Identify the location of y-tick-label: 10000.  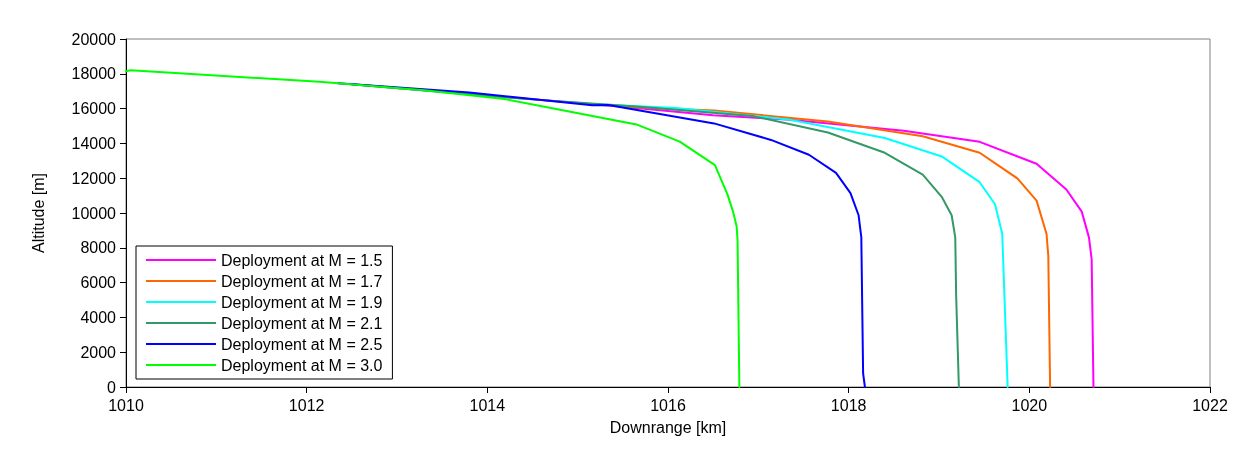
(94, 213).